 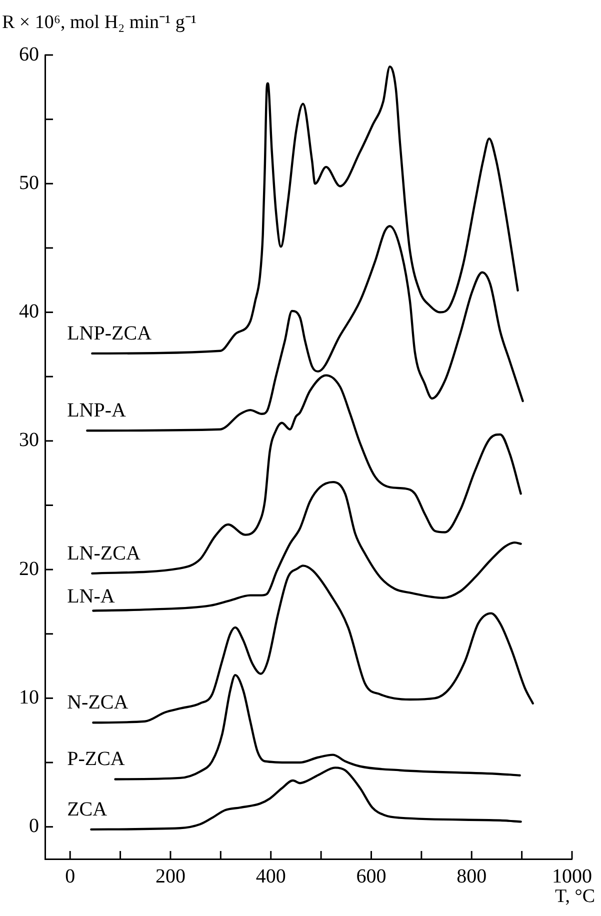 What do you see at coordinates (572, 876) in the screenshot?
I see `x-tick-label: 1000` at bounding box center [572, 876].